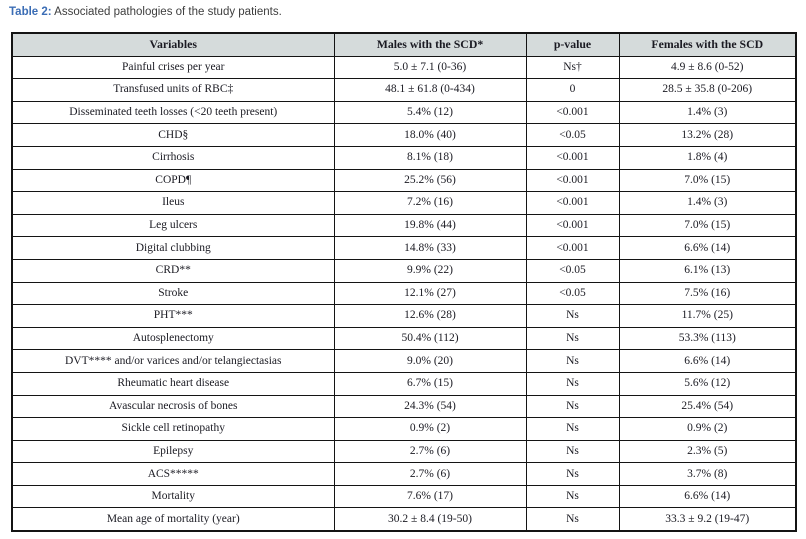  I want to click on cell-variable: ACS*****, so click(173, 474).